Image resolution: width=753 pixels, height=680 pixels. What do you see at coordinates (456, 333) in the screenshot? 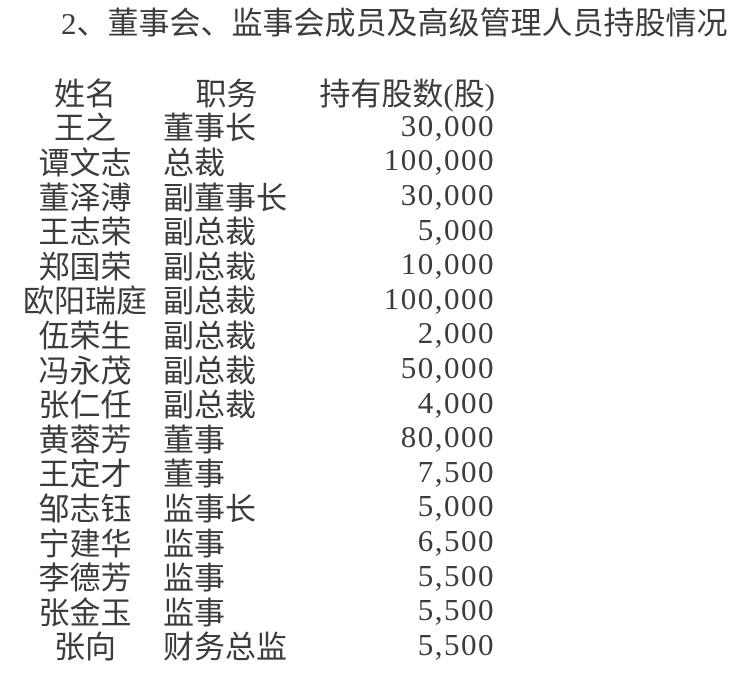
I see `member-shares: 2,000` at bounding box center [456, 333].